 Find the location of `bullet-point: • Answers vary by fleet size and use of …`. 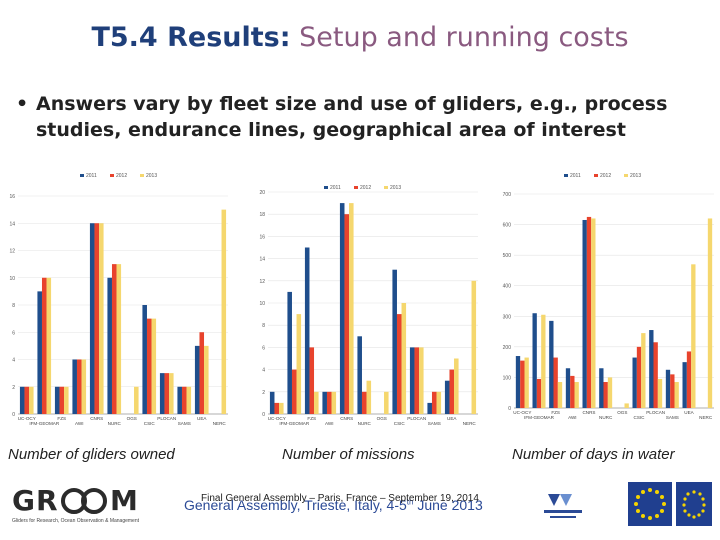

bullet-point: • Answers vary by fleet size and use of … is located at coordinates (361, 117).